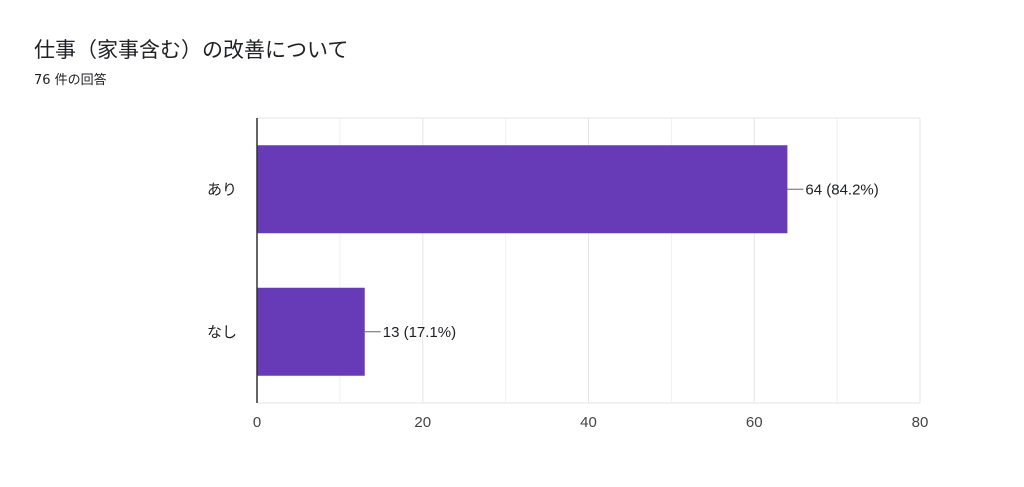  I want to click on x-tick-label: 0, so click(257, 422).